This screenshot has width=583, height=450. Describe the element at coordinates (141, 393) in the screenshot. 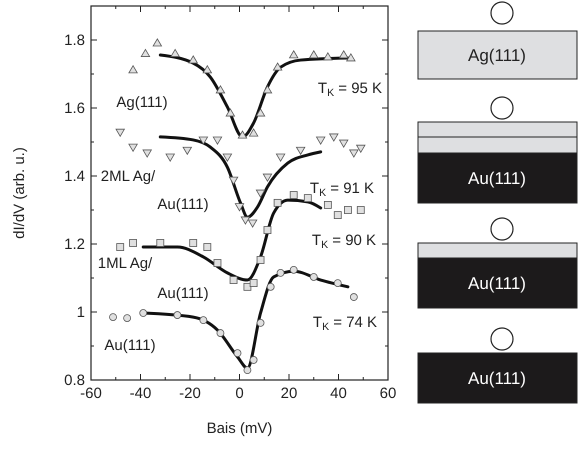

I see `x-tick-label: -40` at that location.